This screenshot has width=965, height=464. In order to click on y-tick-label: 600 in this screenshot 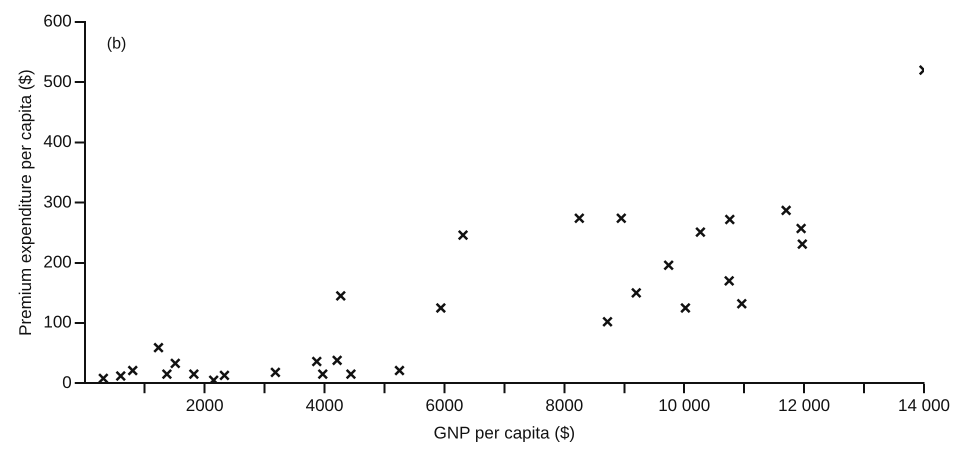, I will do `click(57, 21)`.